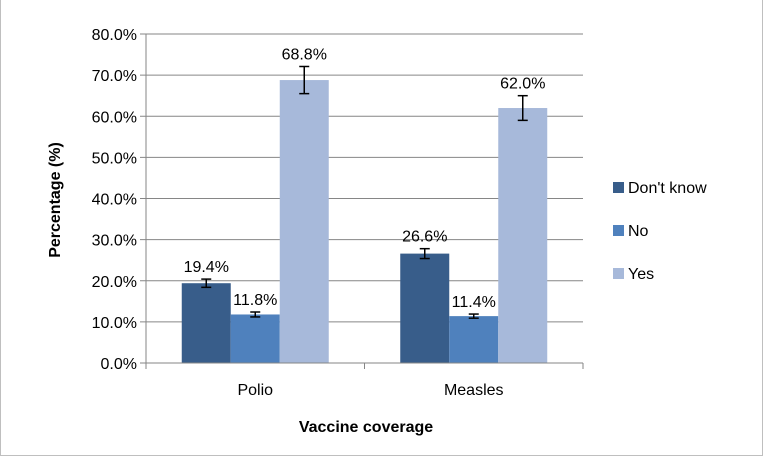 This screenshot has width=765, height=458. I want to click on data-label: 11.4%, so click(474, 302).